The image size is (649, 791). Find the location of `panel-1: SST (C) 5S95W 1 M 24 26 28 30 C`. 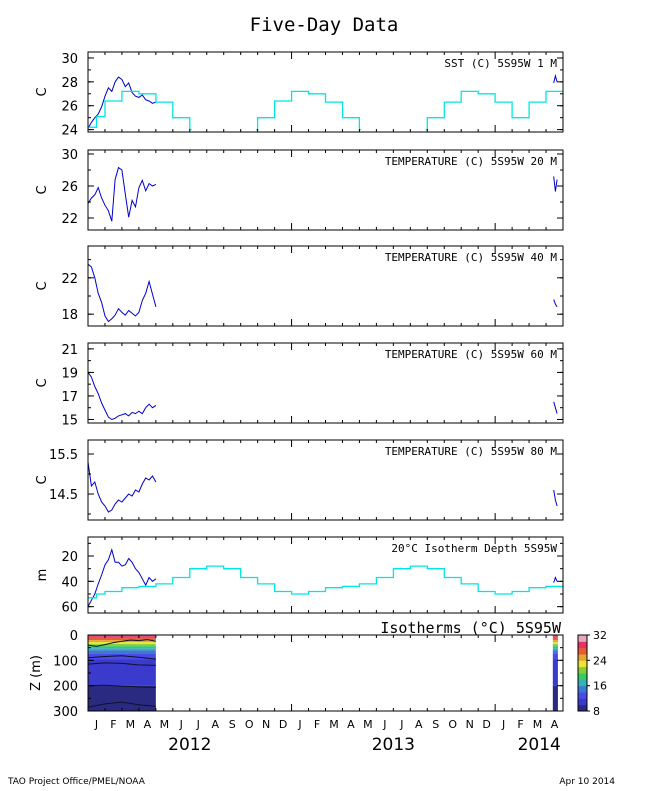

panel-1: SST (C) 5S95W 1 M 24 26 28 30 C is located at coordinates (299, 95).